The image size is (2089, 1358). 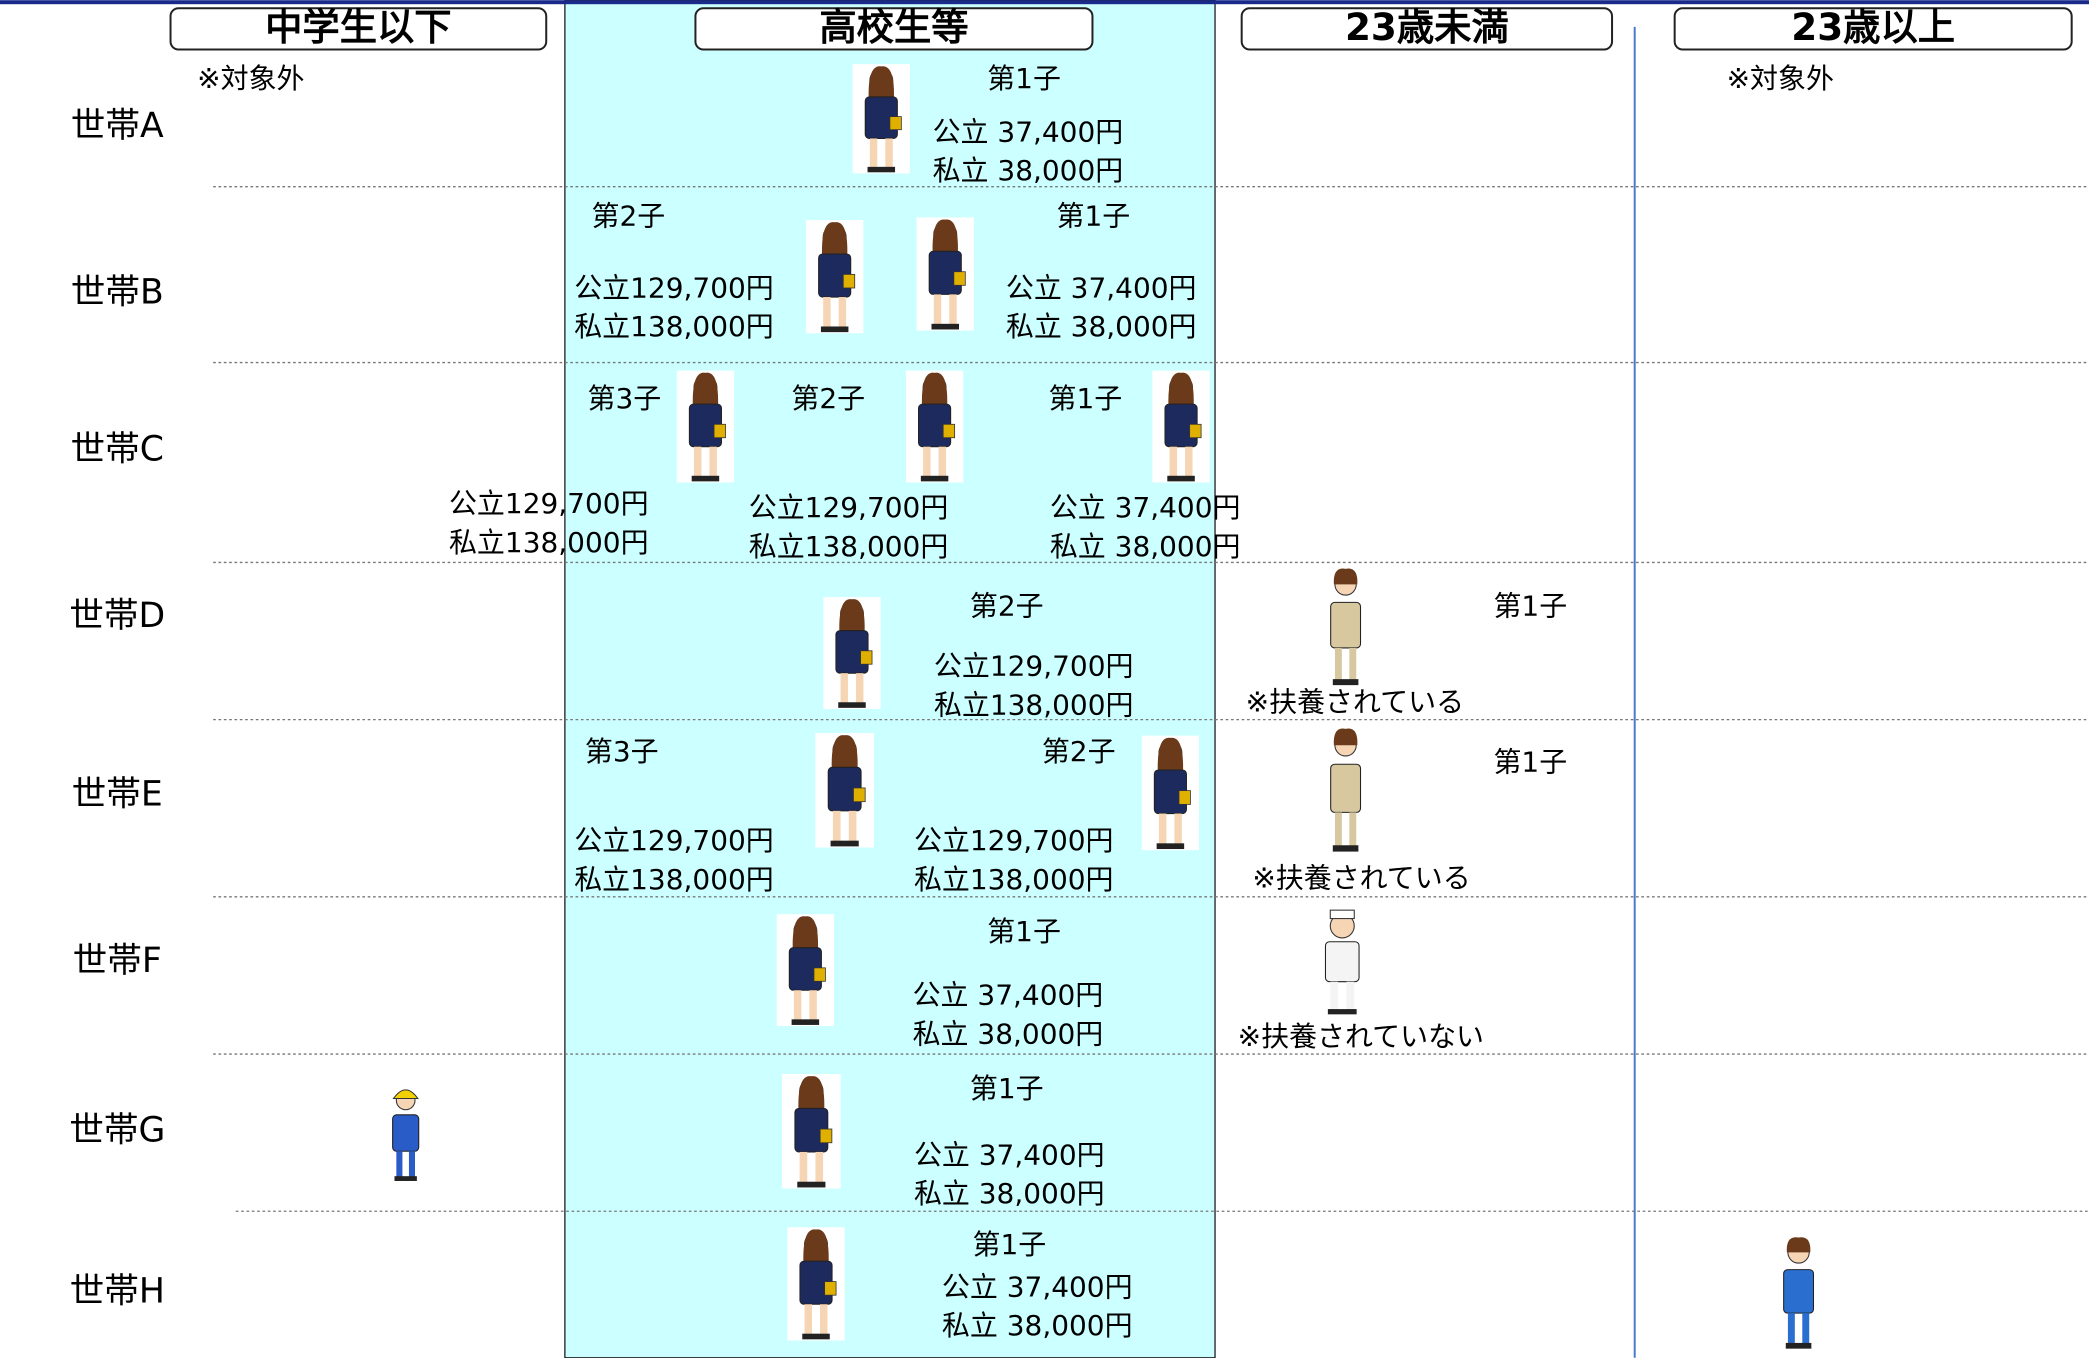 I want to click on column-header: 23歳未満, so click(x=1427, y=27).